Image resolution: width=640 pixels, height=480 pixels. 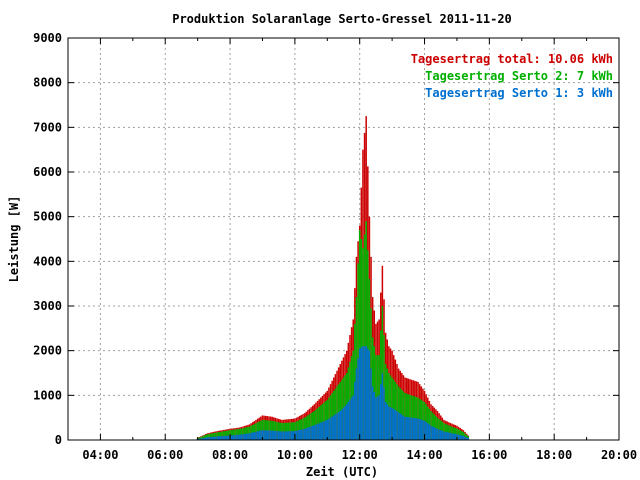 What do you see at coordinates (295, 455) in the screenshot?
I see `x-tick-label: 10:00` at bounding box center [295, 455].